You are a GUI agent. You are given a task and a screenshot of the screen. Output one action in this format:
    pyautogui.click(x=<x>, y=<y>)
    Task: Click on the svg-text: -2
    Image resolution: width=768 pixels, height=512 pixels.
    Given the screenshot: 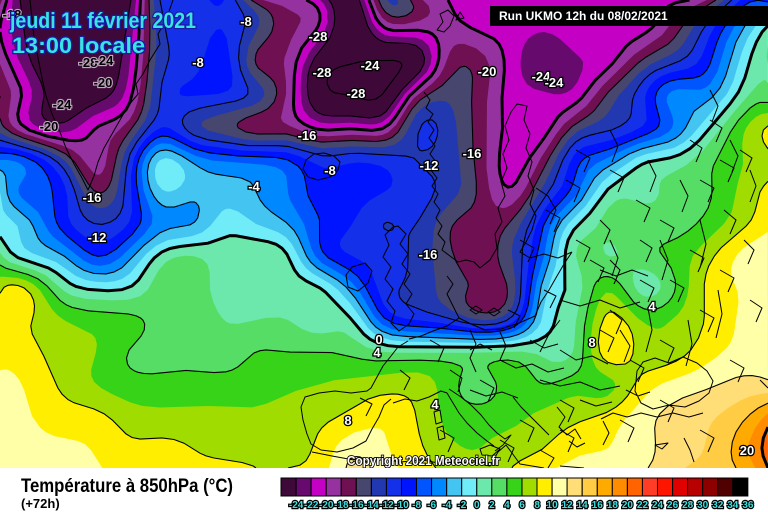 What is the action you would take?
    pyautogui.click(x=461, y=505)
    